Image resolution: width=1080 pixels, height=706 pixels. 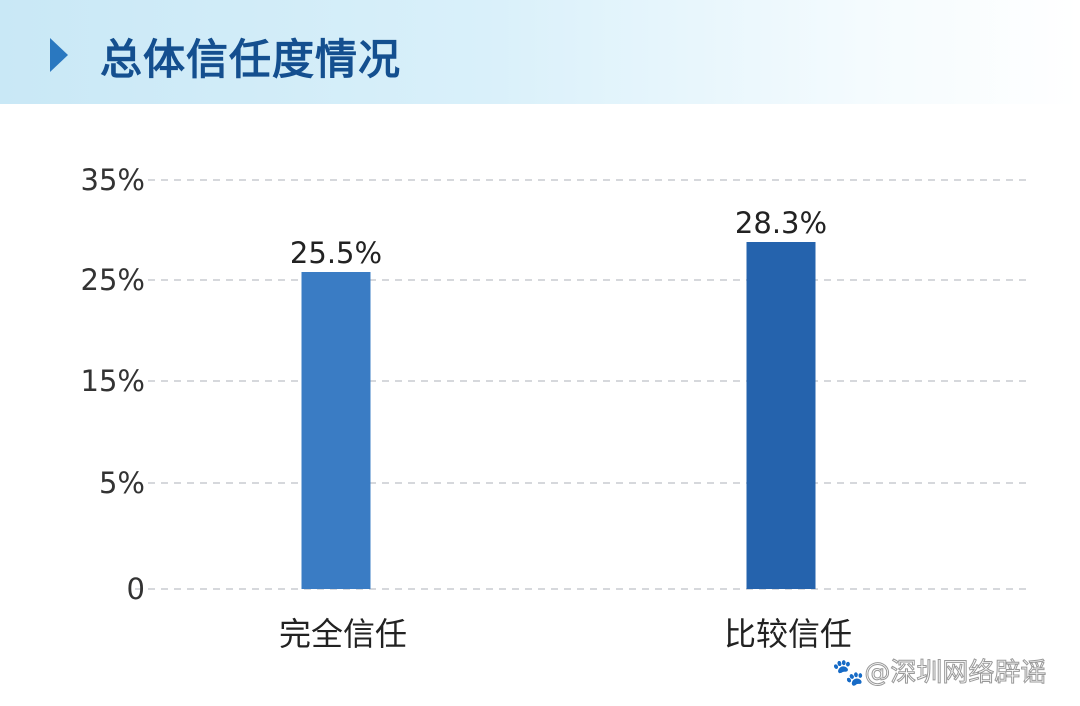 What do you see at coordinates (336, 253) in the screenshot?
I see `data-label: 25.5%` at bounding box center [336, 253].